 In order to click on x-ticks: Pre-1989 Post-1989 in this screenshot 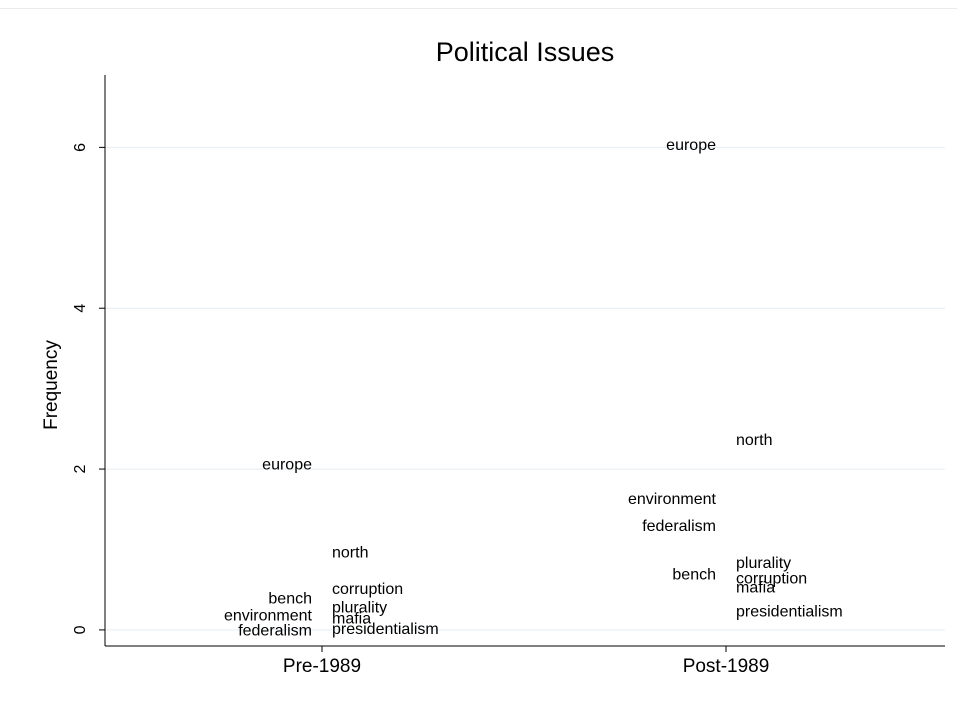, I will do `click(526, 661)`.